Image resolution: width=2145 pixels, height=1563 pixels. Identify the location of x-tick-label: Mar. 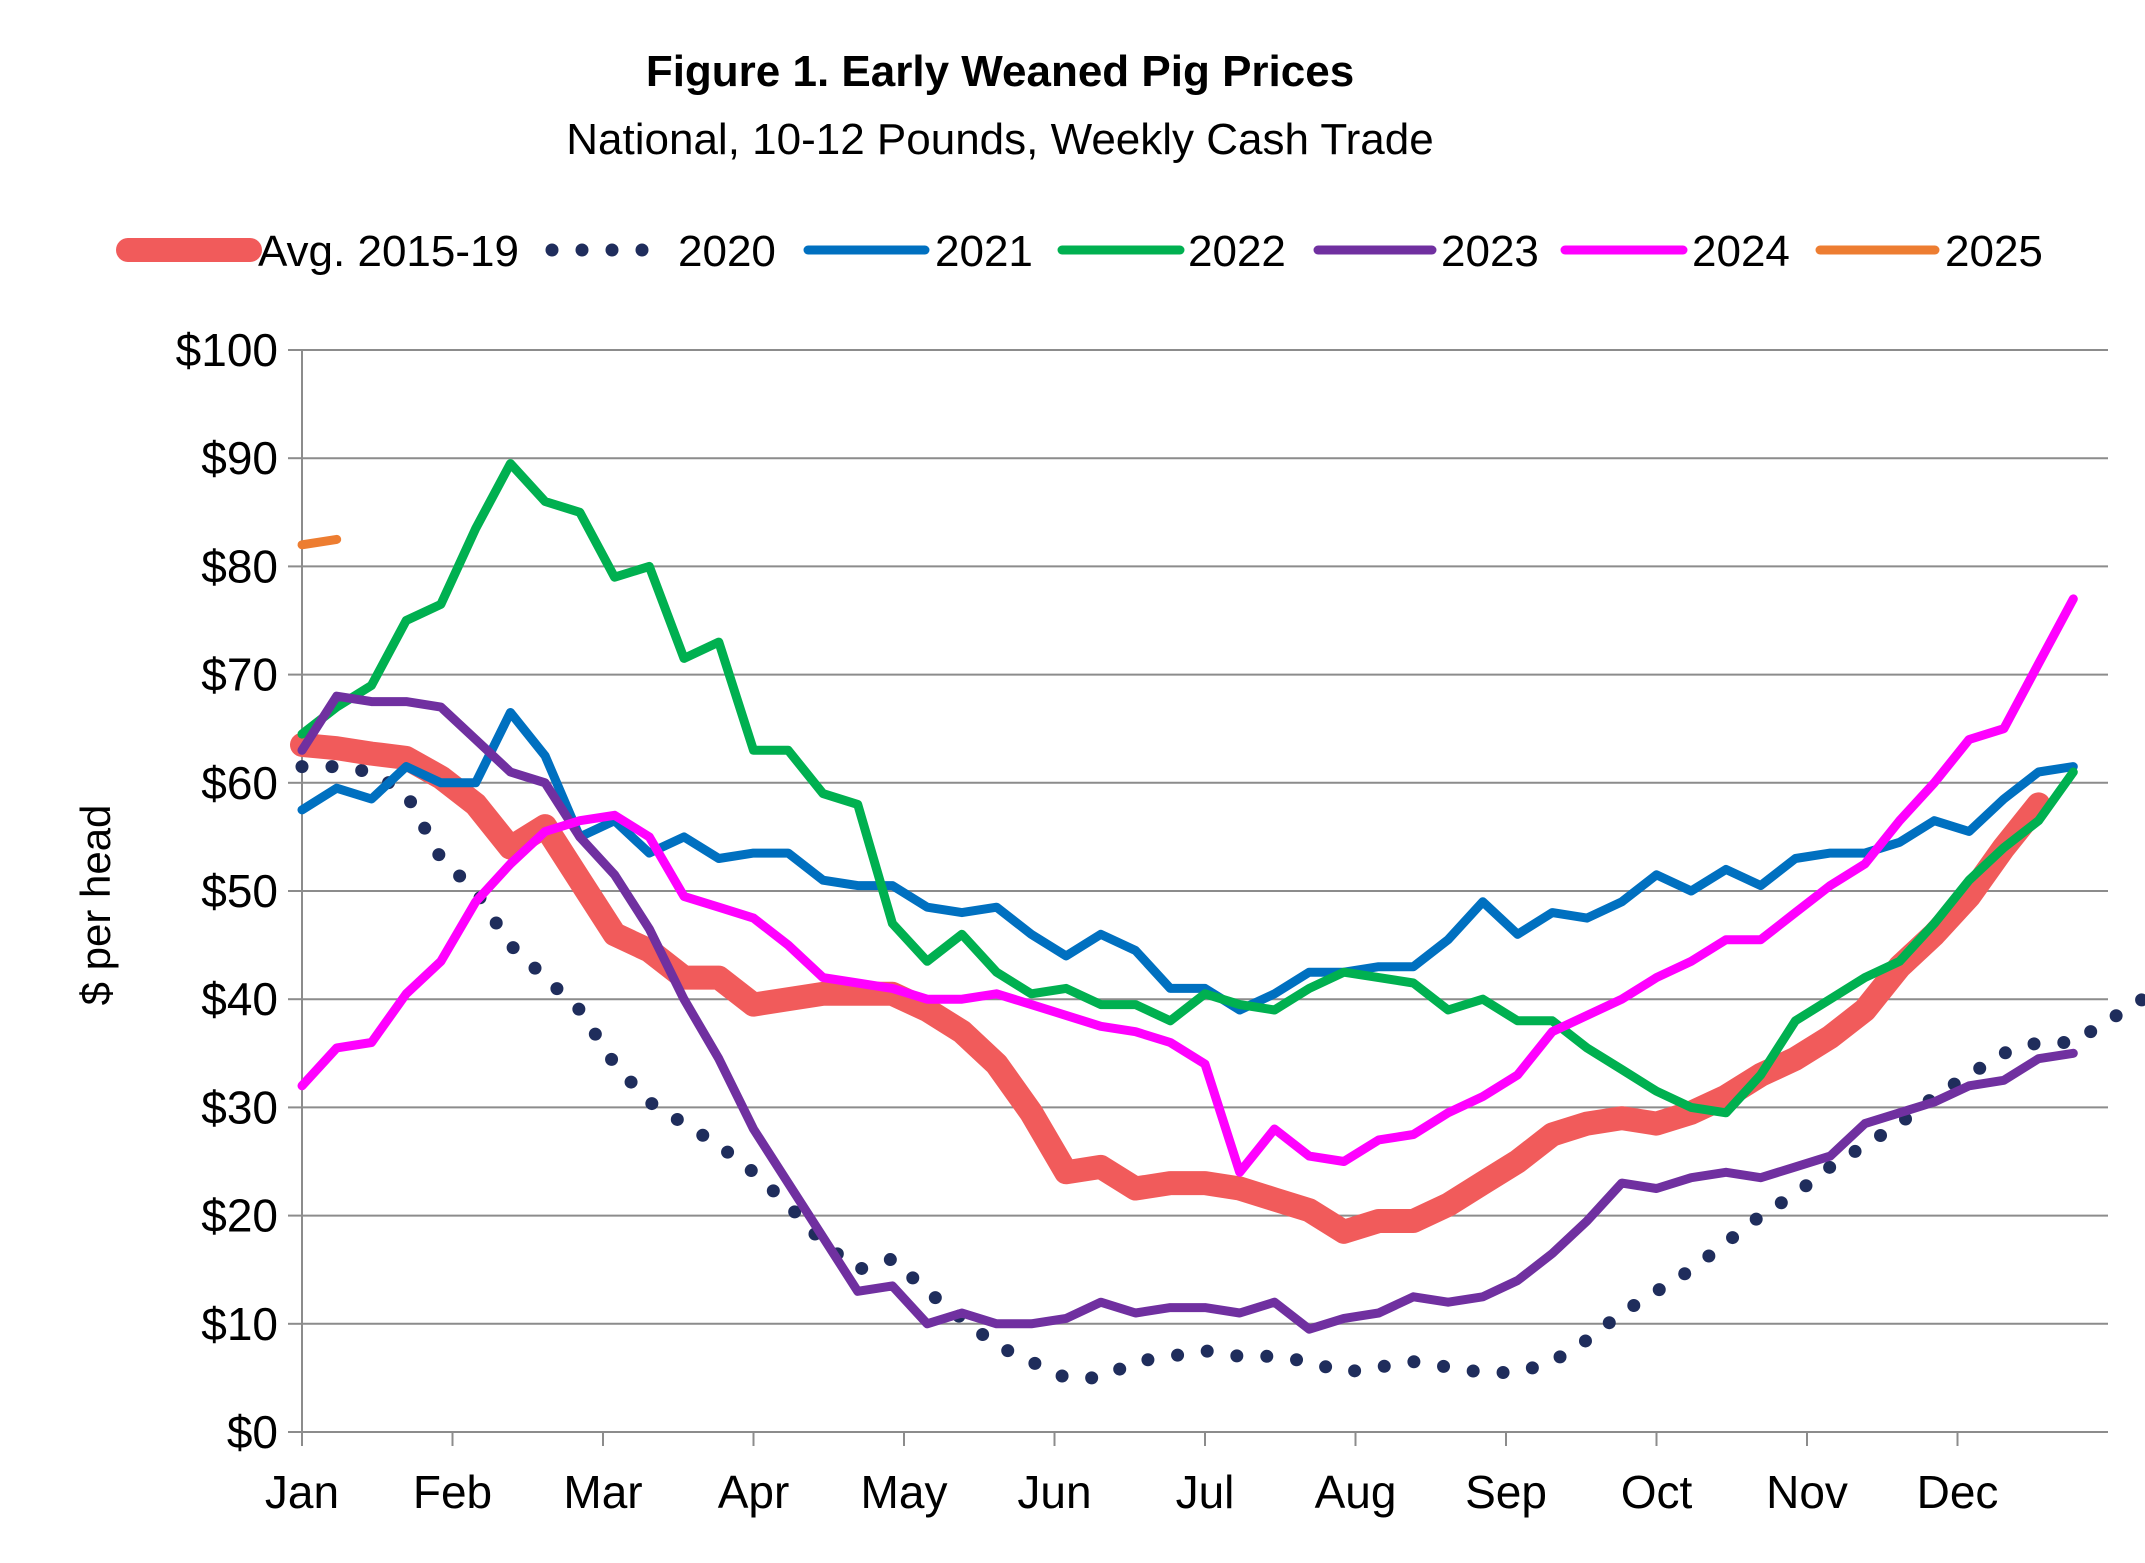
(602, 1492).